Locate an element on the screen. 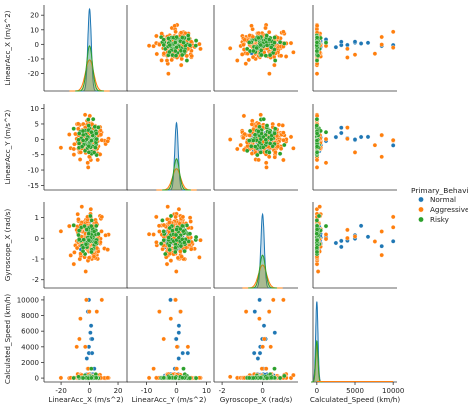 The image size is (468, 407). x-tick-label: 20 is located at coordinates (118, 391).